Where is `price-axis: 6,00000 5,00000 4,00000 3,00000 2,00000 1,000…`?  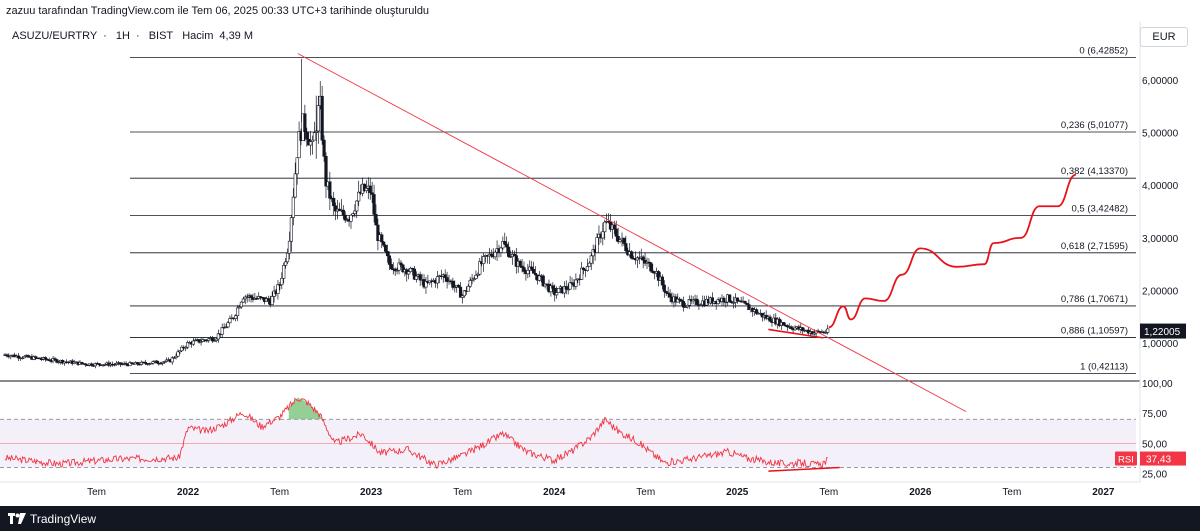
price-axis: 6,00000 5,00000 4,00000 3,00000 2,00000 1,000… is located at coordinates (1163, 213).